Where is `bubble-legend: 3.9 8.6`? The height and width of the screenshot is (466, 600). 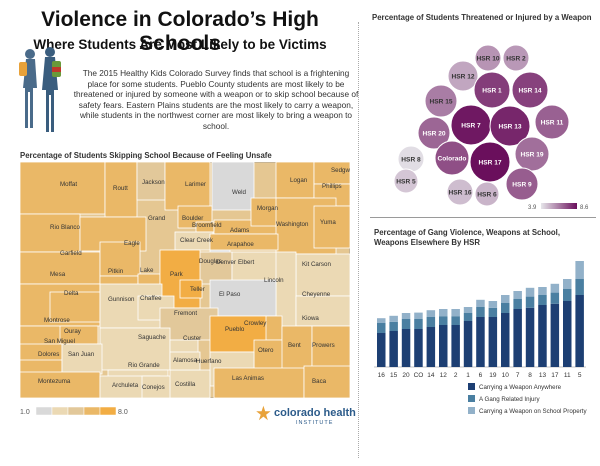 bubble-legend: 3.9 8.6 is located at coordinates (558, 207).